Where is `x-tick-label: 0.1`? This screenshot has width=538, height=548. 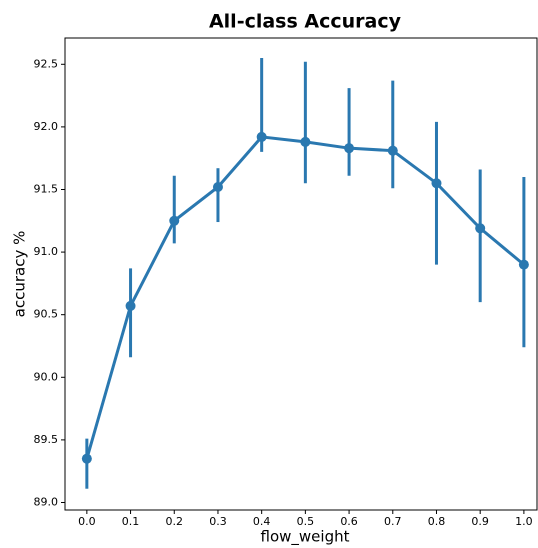 x-tick-label: 0.1 is located at coordinates (131, 521).